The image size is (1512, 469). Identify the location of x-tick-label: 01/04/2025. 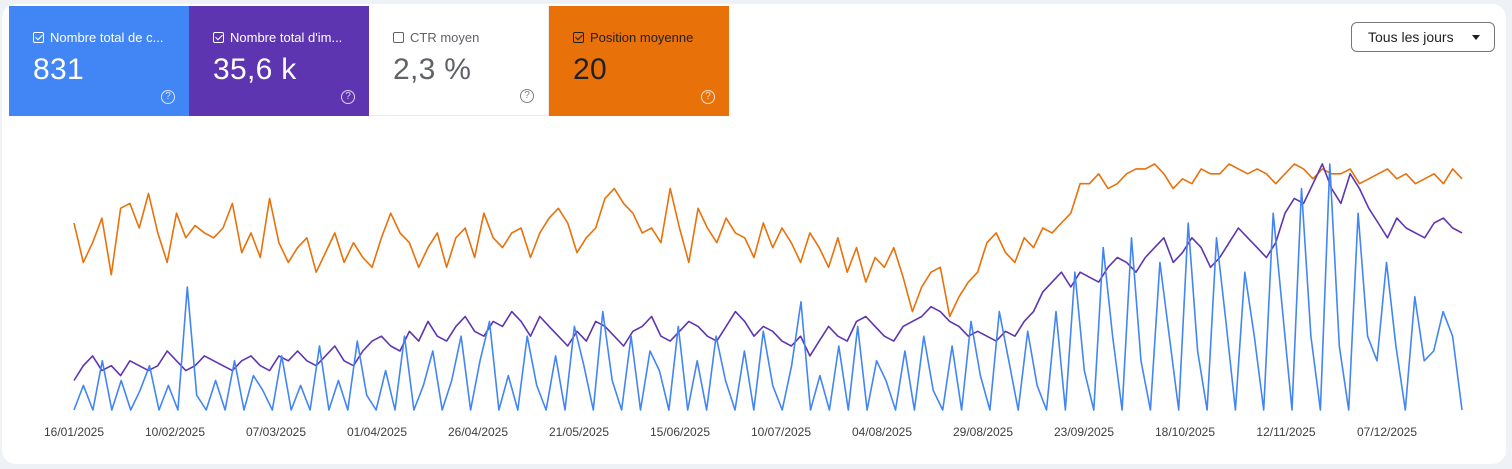
(377, 432).